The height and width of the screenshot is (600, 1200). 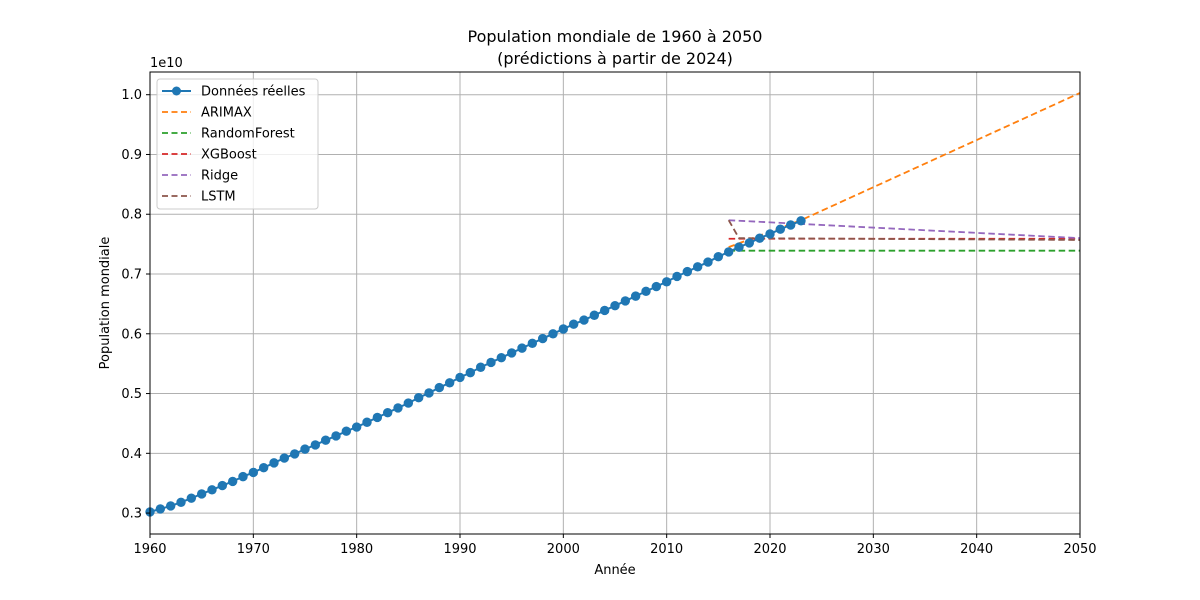 What do you see at coordinates (131, 334) in the screenshot?
I see `y-tick-label: 0.6` at bounding box center [131, 334].